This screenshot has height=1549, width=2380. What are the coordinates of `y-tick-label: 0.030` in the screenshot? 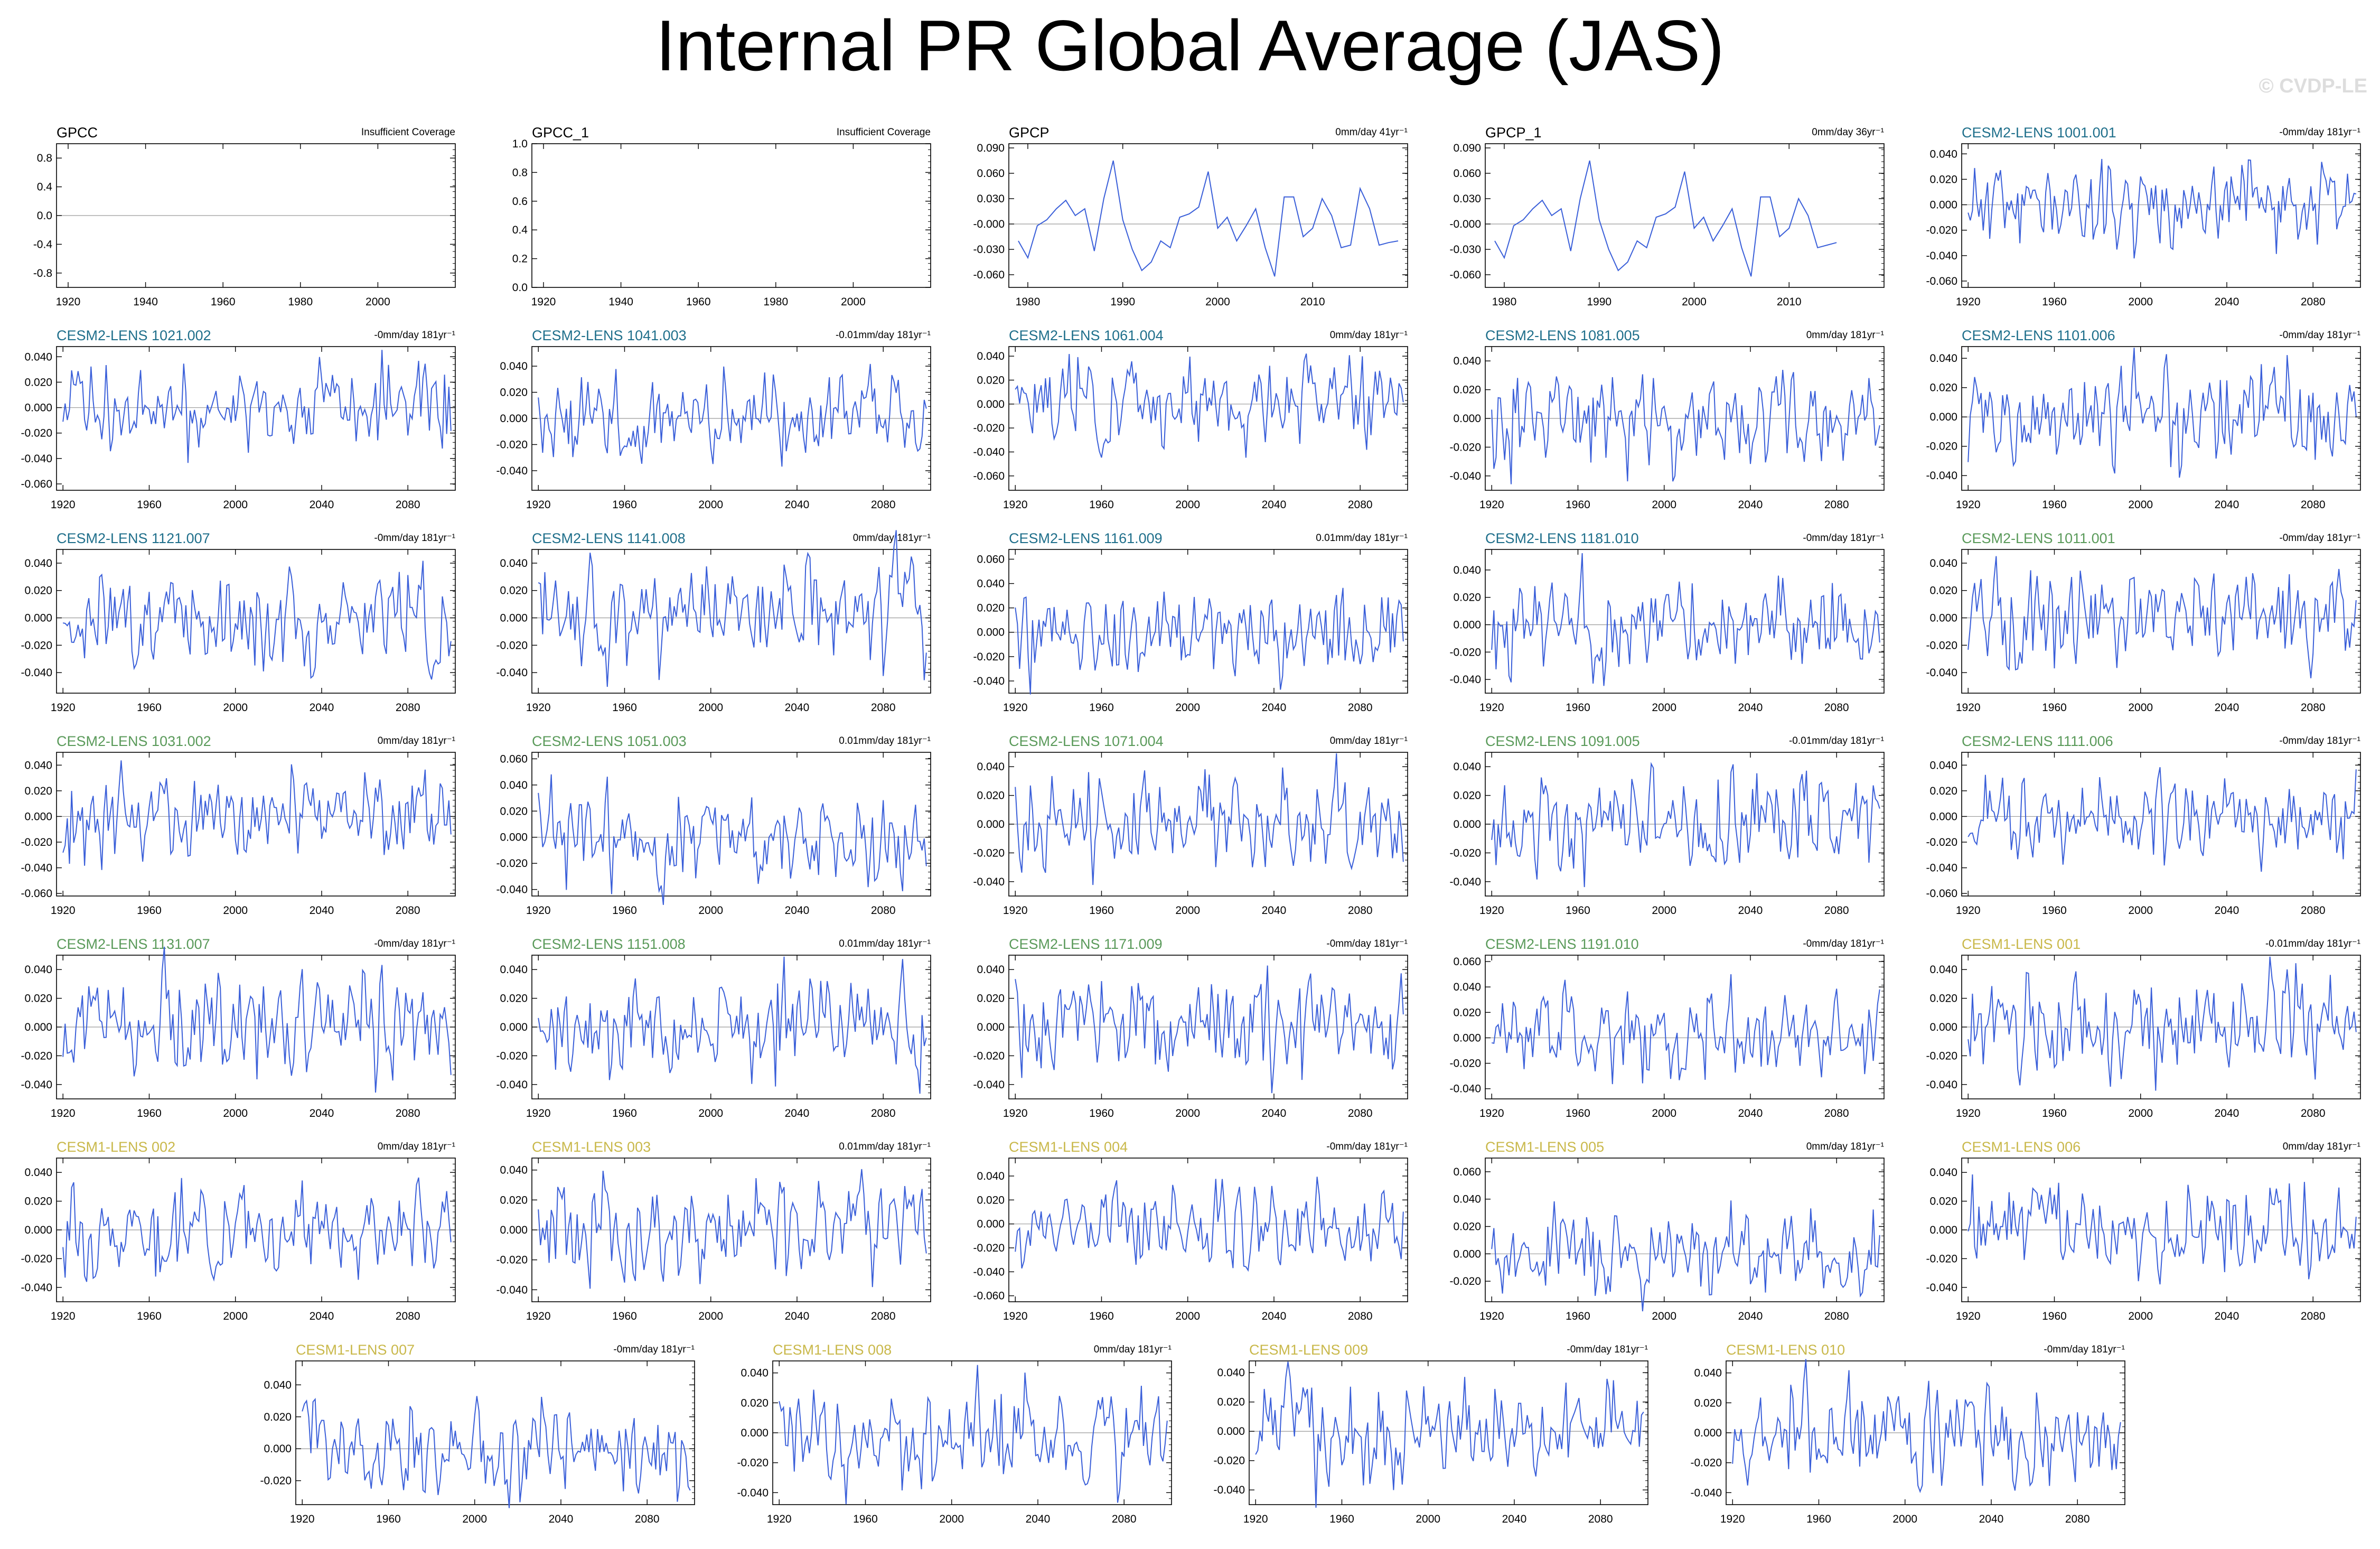 It's located at (1467, 199).